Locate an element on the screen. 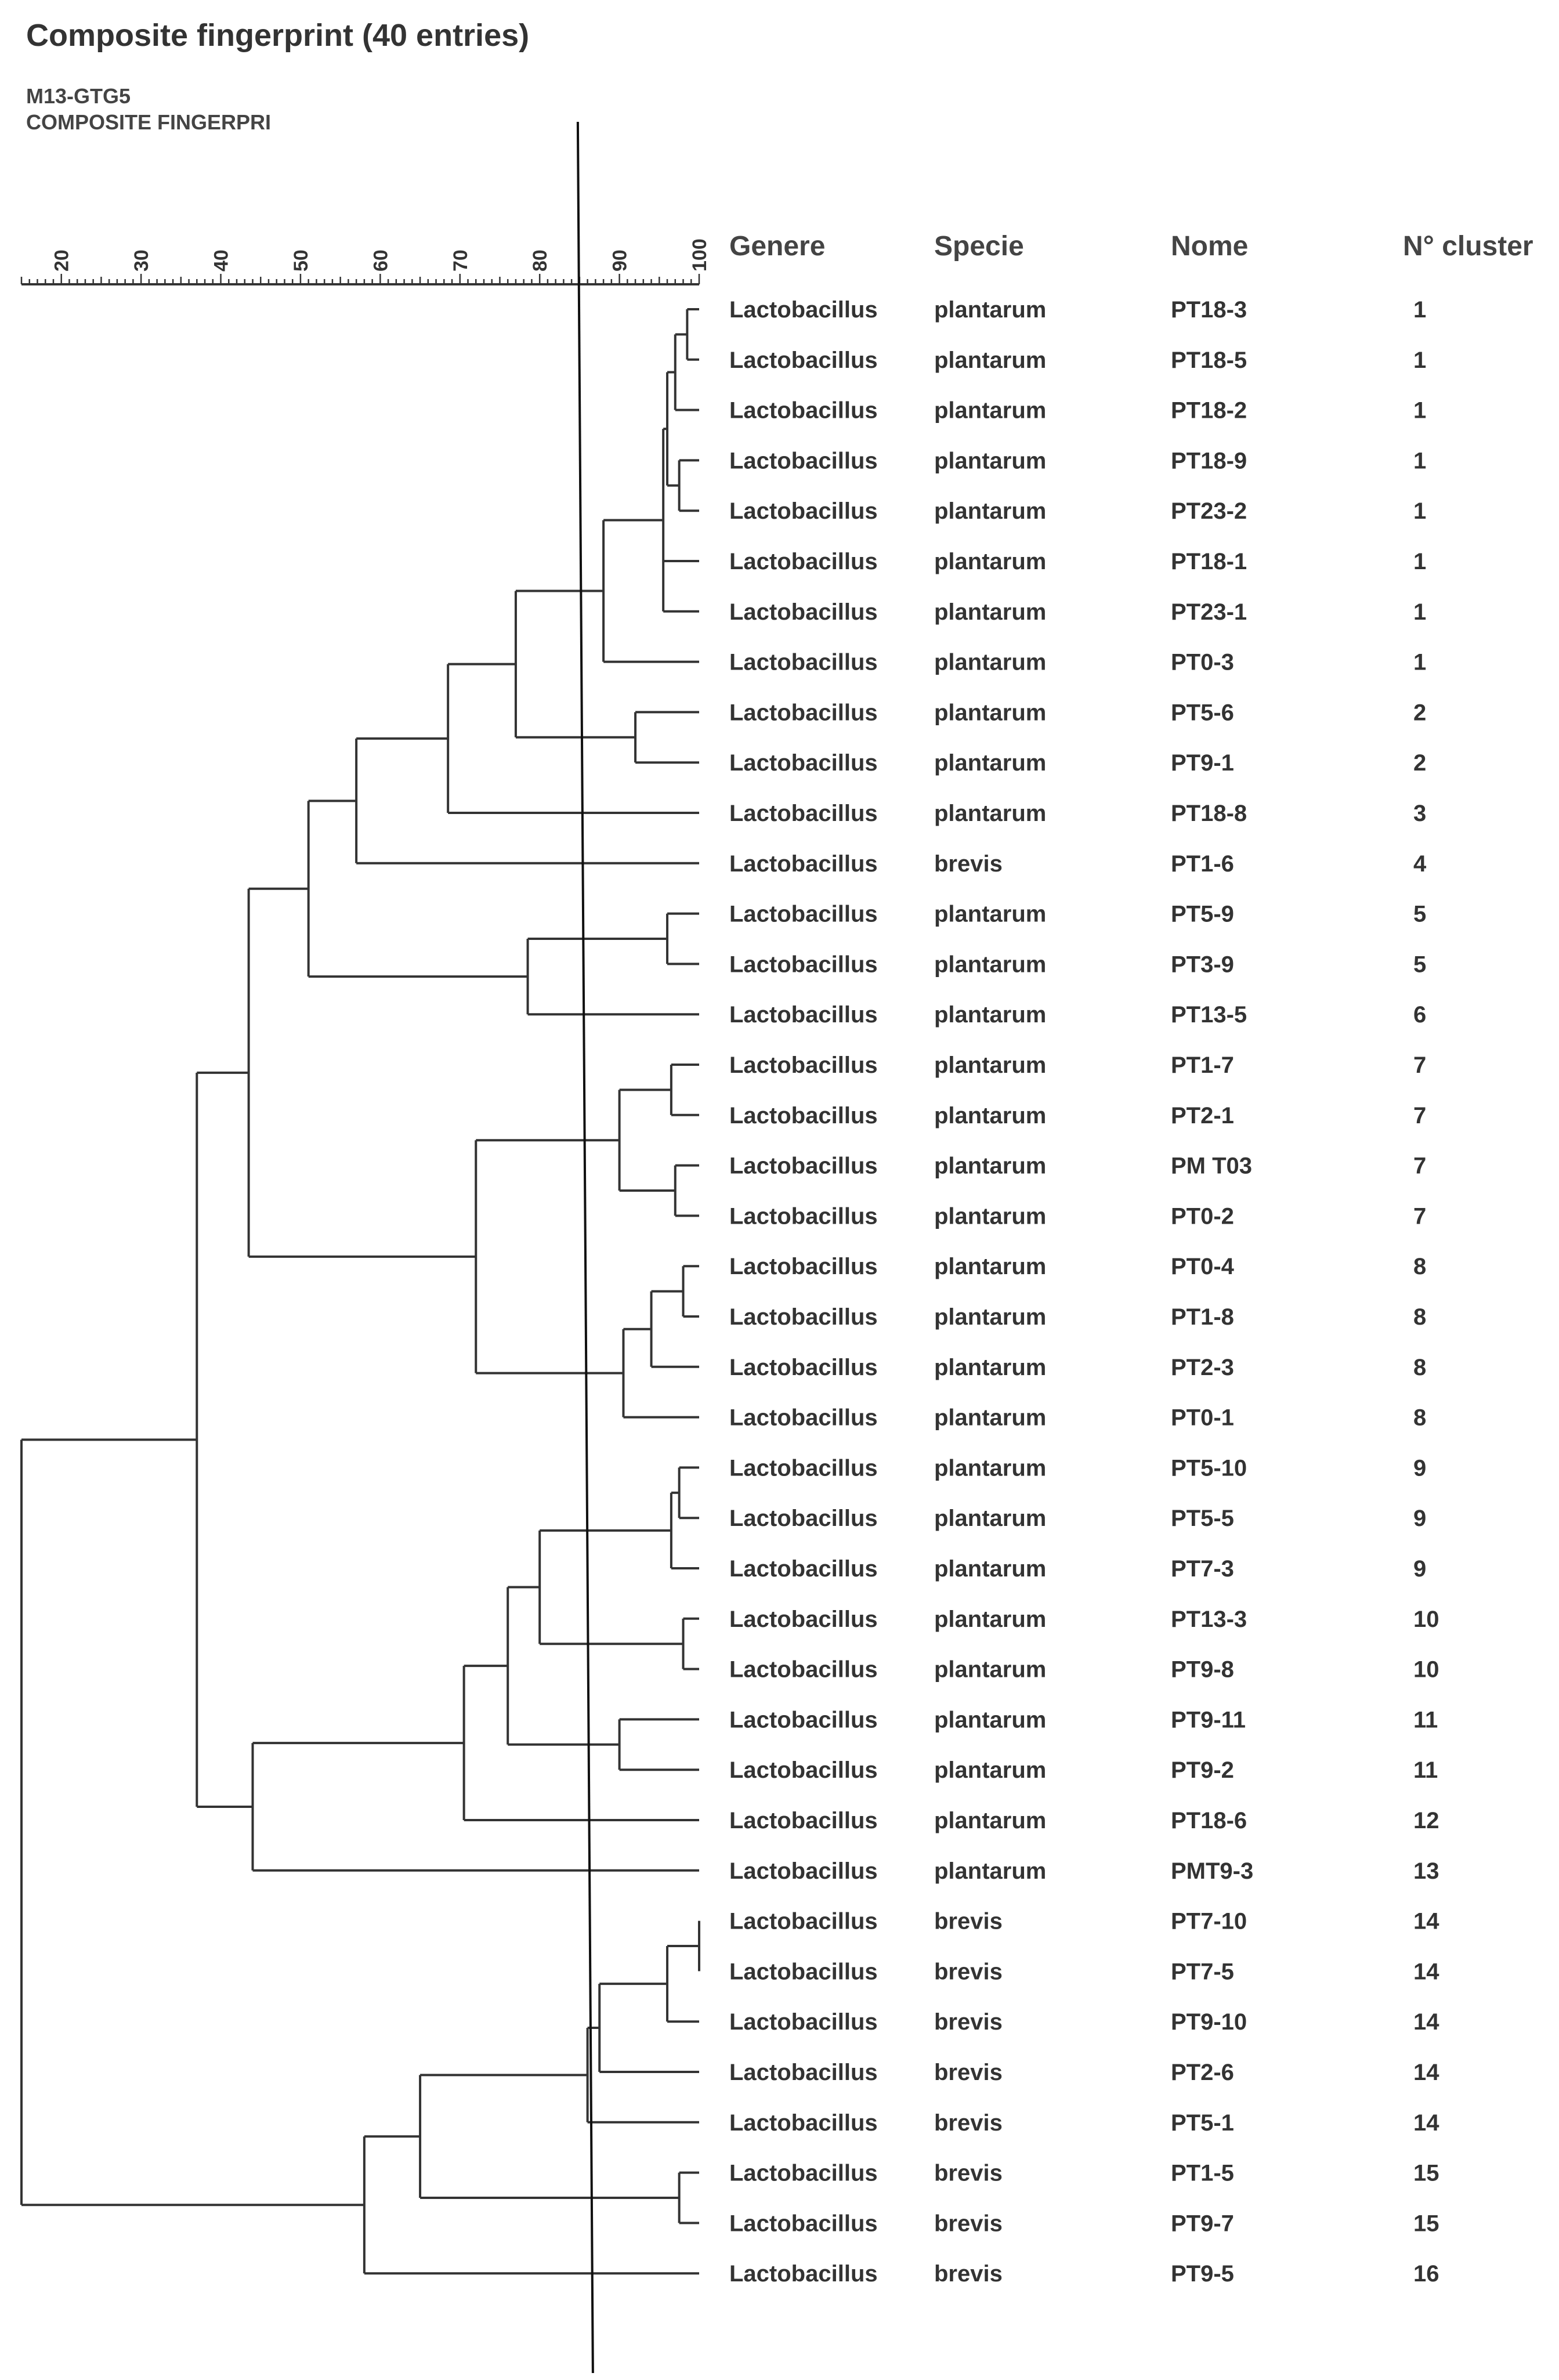 The height and width of the screenshot is (2380, 1559). method-label: M13-GTG5 is located at coordinates (78, 96).